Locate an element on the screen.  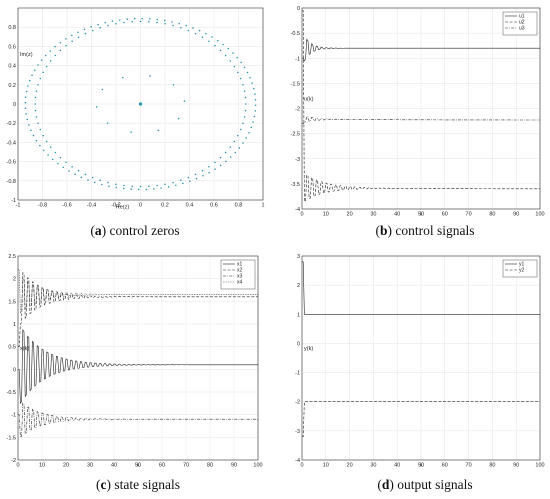
series-line-y2 is located at coordinates (421, 419).